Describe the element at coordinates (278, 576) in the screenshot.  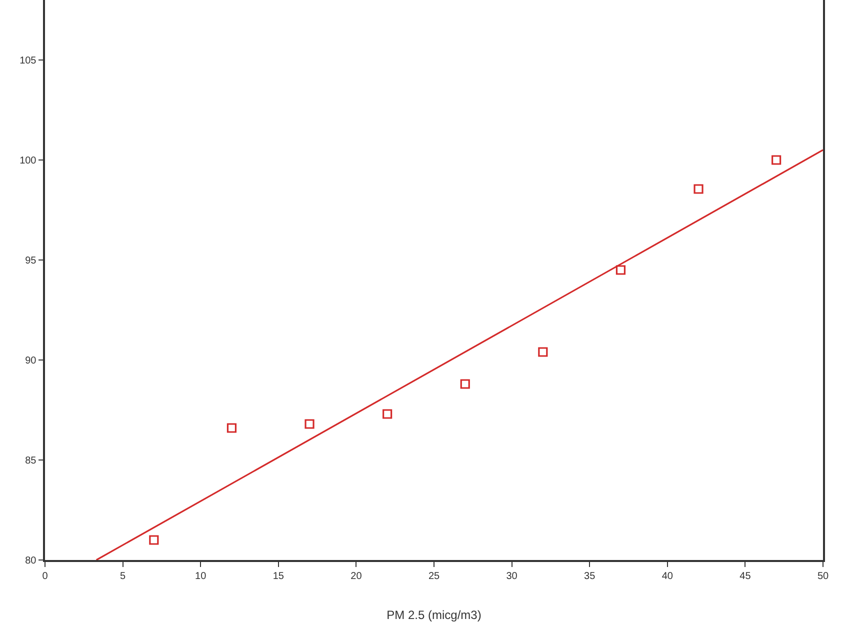
I see `x-tick-label: 15` at that location.